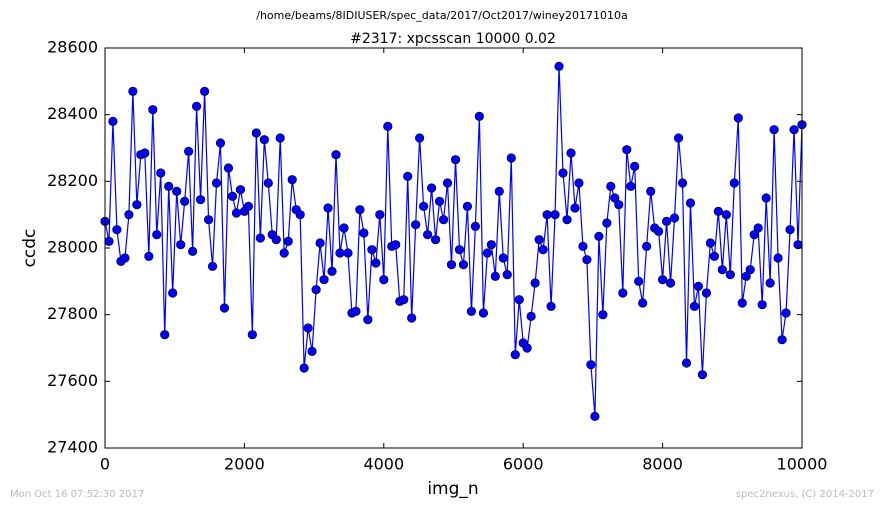 The height and width of the screenshot is (509, 884). Describe the element at coordinates (72, 313) in the screenshot. I see `y-tick-label: 27800` at that location.